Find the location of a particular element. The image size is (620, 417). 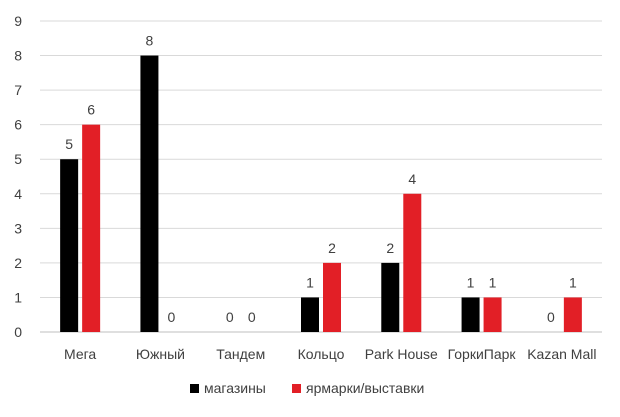

y-tick-label: 5 is located at coordinates (18, 159).